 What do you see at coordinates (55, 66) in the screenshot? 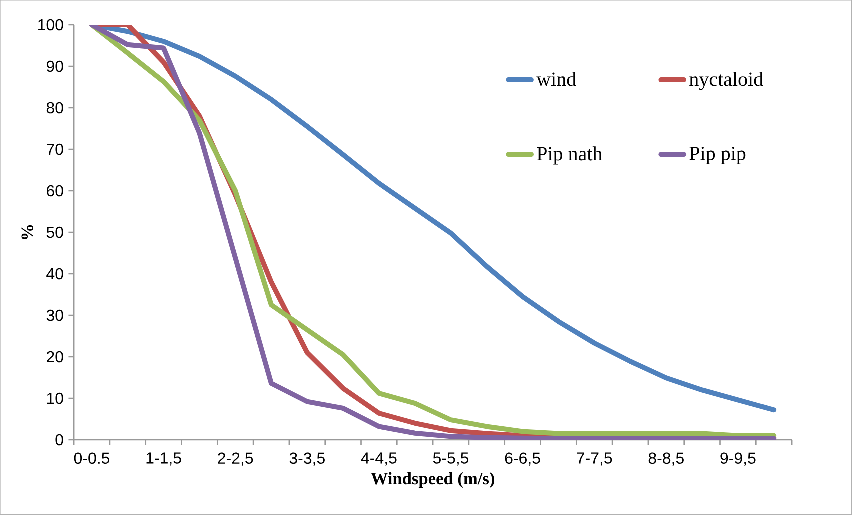
I see `y-tick-label: 90` at bounding box center [55, 66].